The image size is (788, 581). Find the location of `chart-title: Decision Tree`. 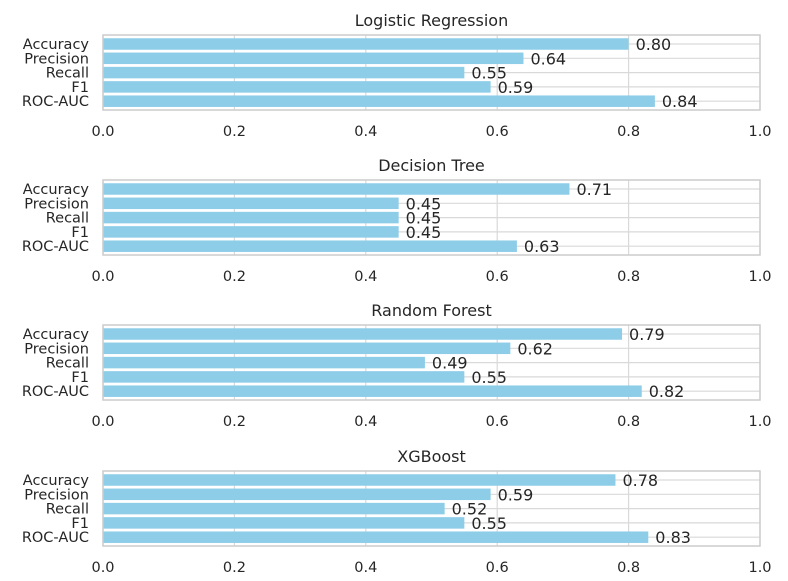

chart-title: Decision Tree is located at coordinates (431, 165).